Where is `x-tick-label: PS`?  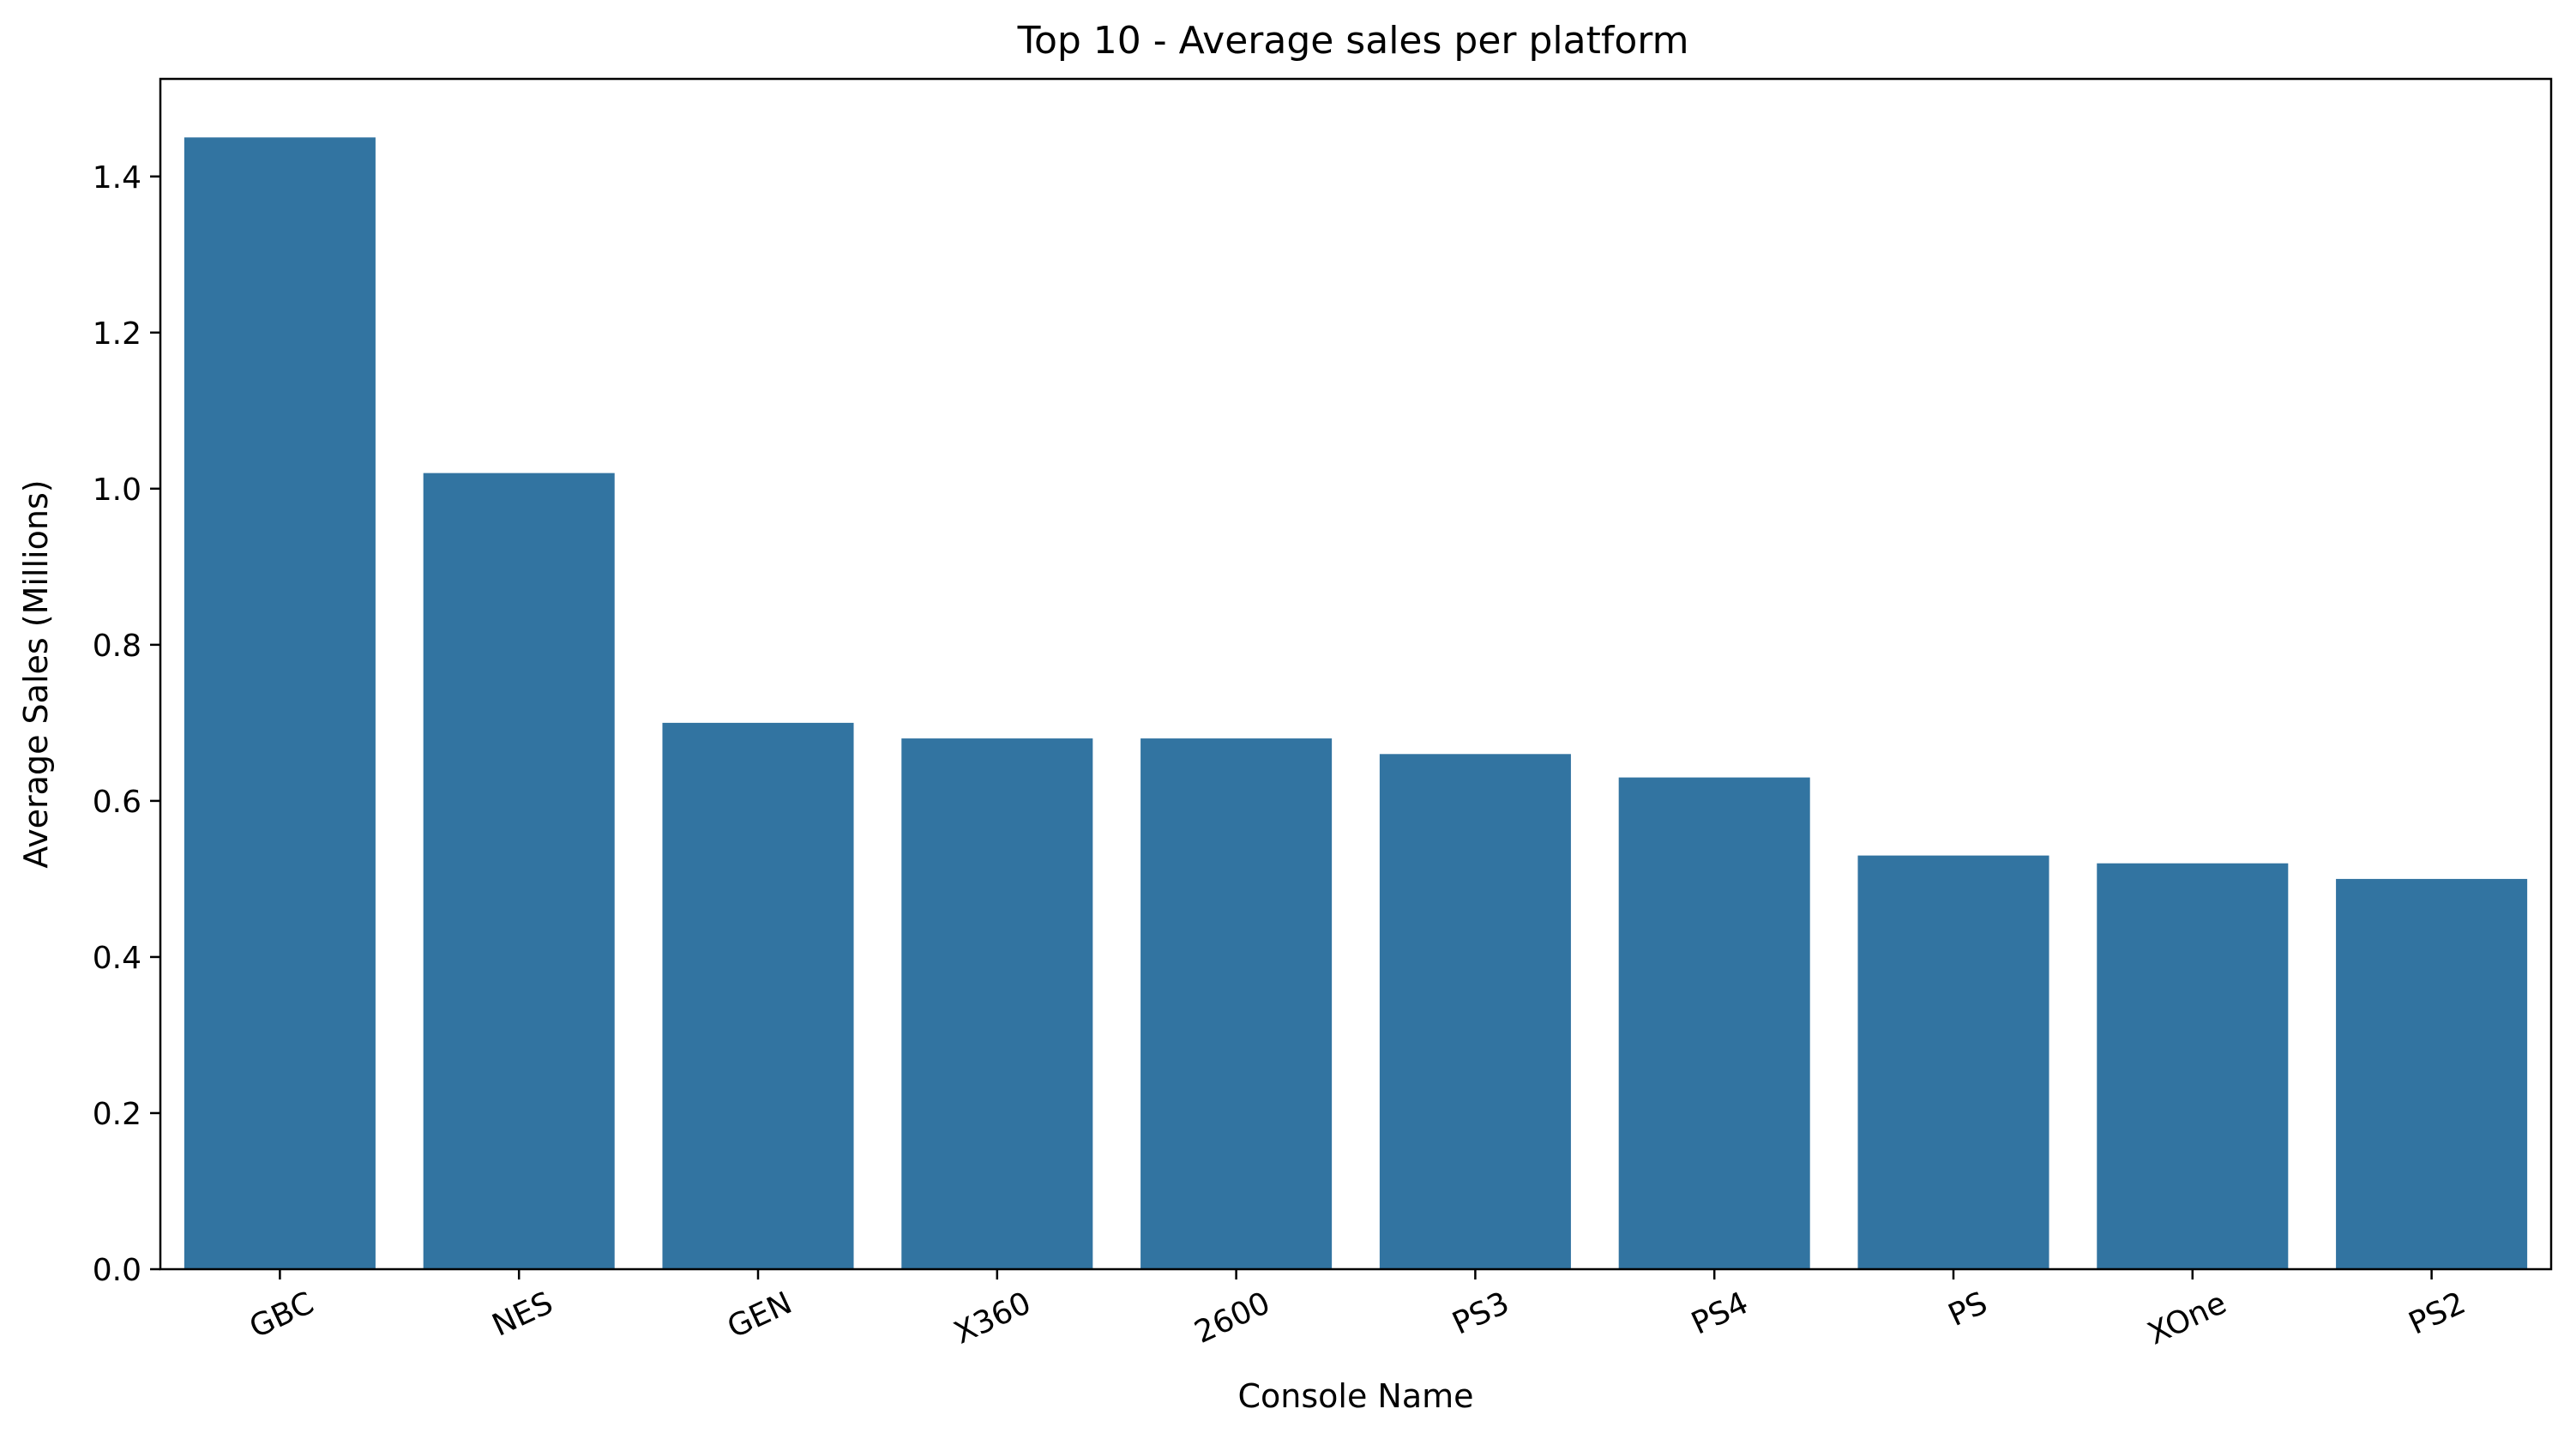
x-tick-label: PS is located at coordinates (1968, 1309).